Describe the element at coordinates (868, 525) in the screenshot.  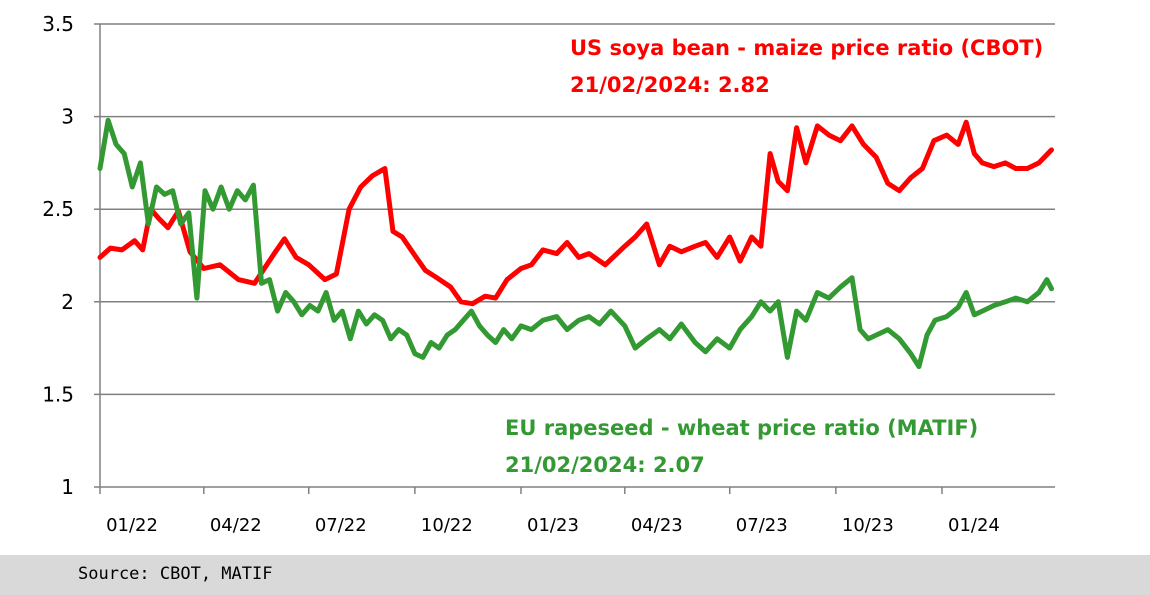
I see `x-tick-label: 10/23` at that location.